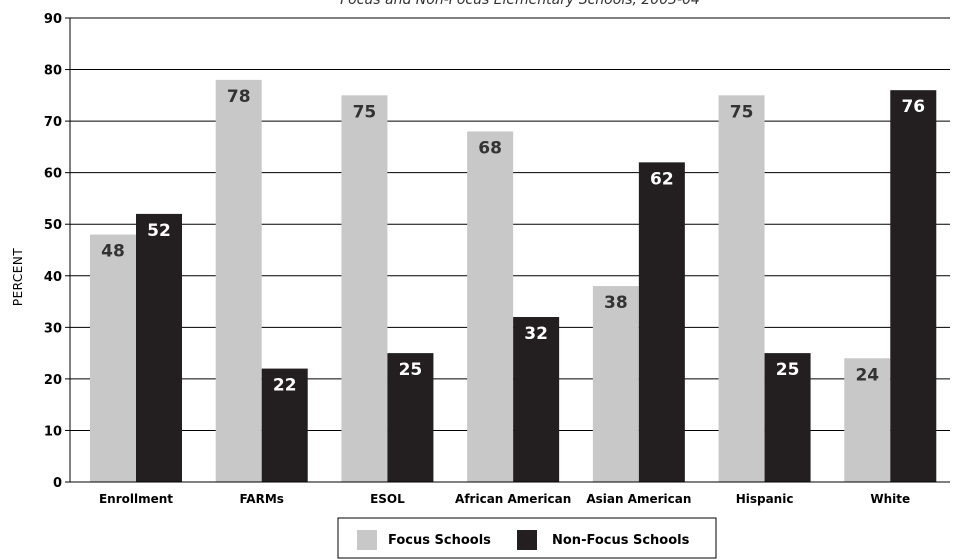 The image size is (974, 560). I want to click on legend-swatch-non-focus, so click(527, 540).